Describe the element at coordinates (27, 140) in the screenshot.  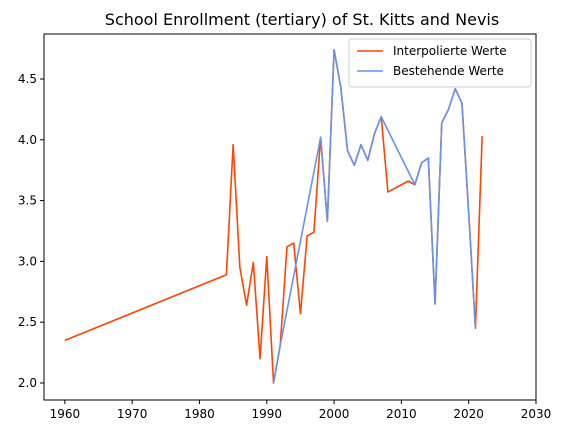
I see `y-tick-label: 4.0` at that location.